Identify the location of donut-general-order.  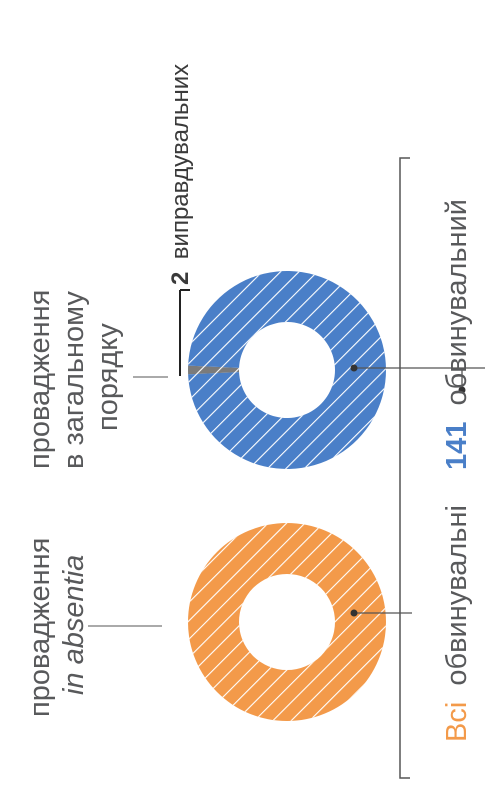
(286, 370).